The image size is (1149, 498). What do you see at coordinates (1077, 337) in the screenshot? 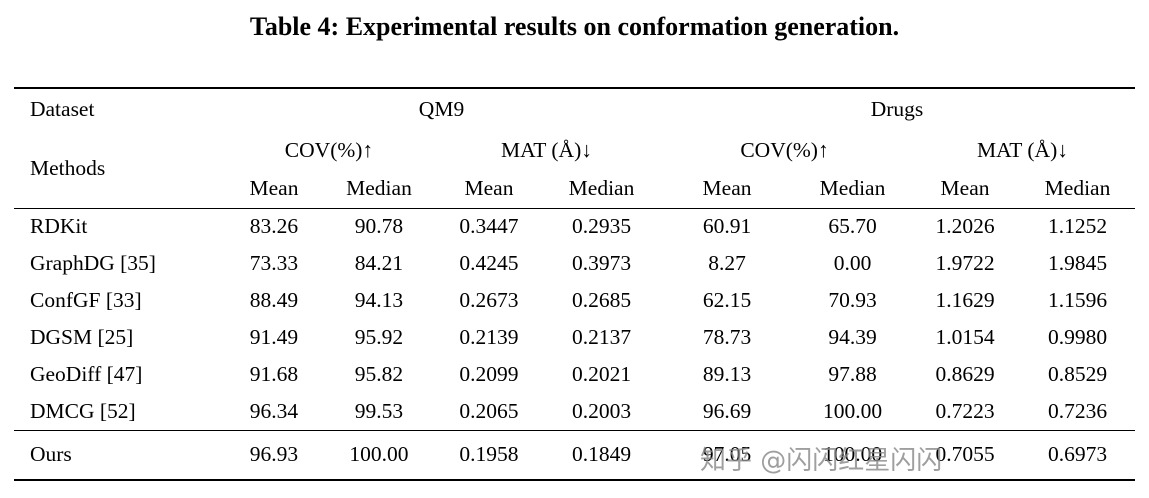
I see `value-cell: 0.9980` at bounding box center [1077, 337].